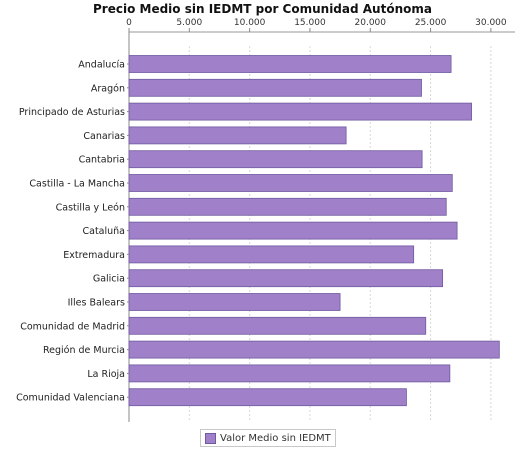  I want to click on category-label: Región de Murcia, so click(84, 350).